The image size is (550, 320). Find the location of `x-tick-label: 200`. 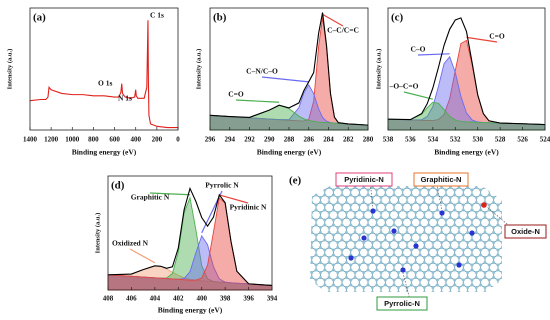

x-tick-label: 200 is located at coordinates (157, 140).